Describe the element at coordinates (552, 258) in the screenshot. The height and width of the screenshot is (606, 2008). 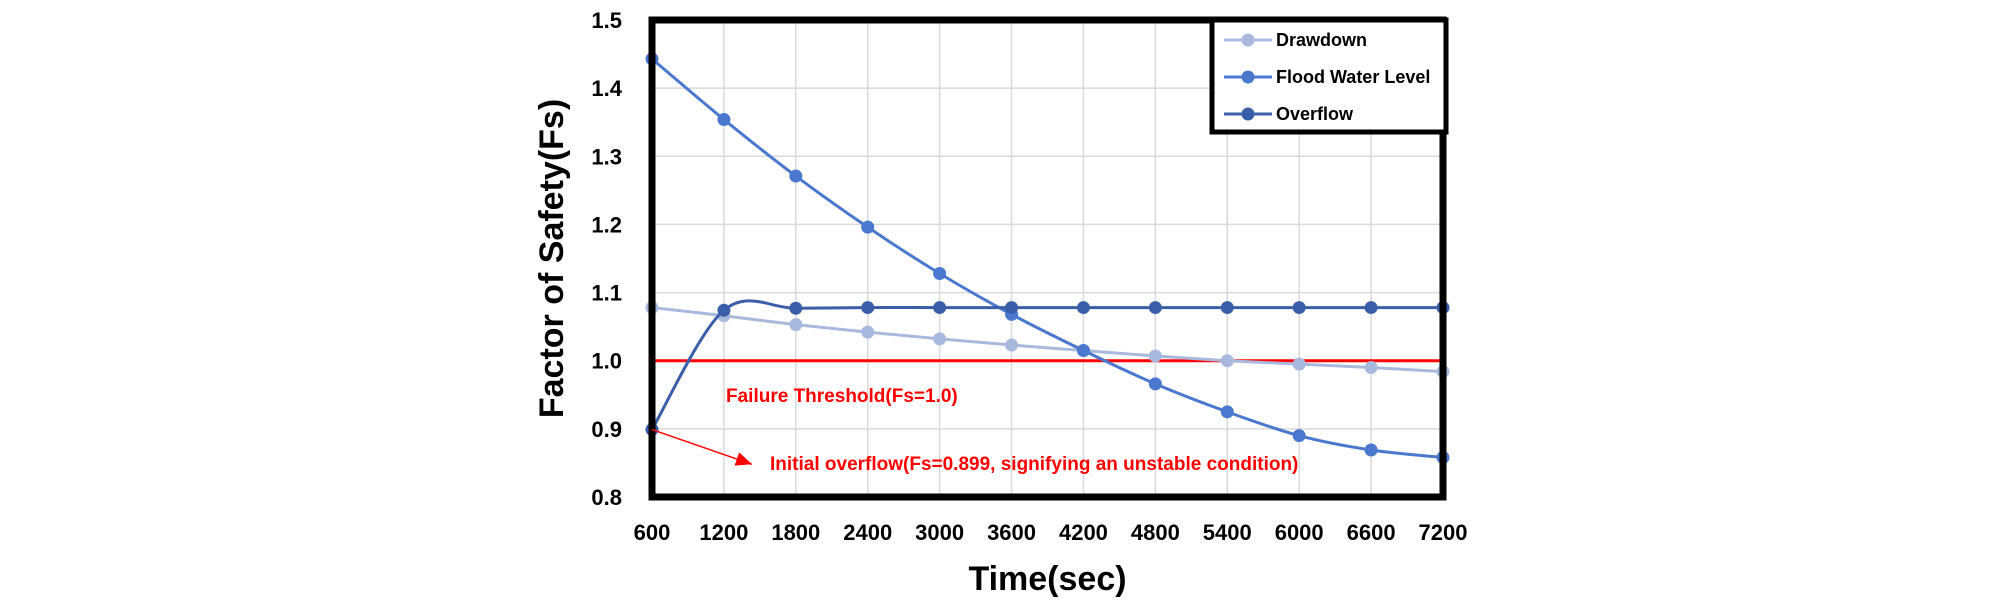
I see `y-axis-title: Factor of Safety(Fs)` at that location.